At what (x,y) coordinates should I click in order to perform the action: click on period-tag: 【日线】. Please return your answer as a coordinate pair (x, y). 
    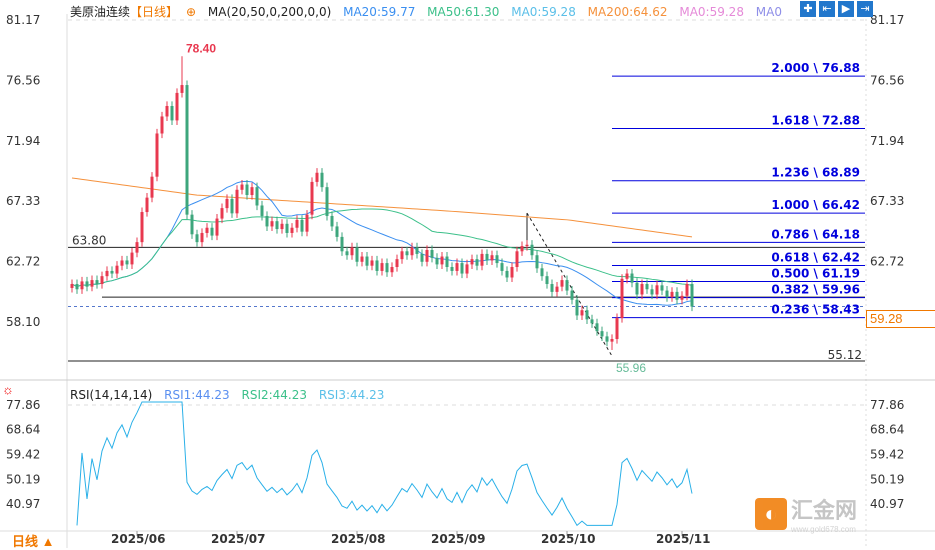
    Looking at the image, I should click on (154, 12).